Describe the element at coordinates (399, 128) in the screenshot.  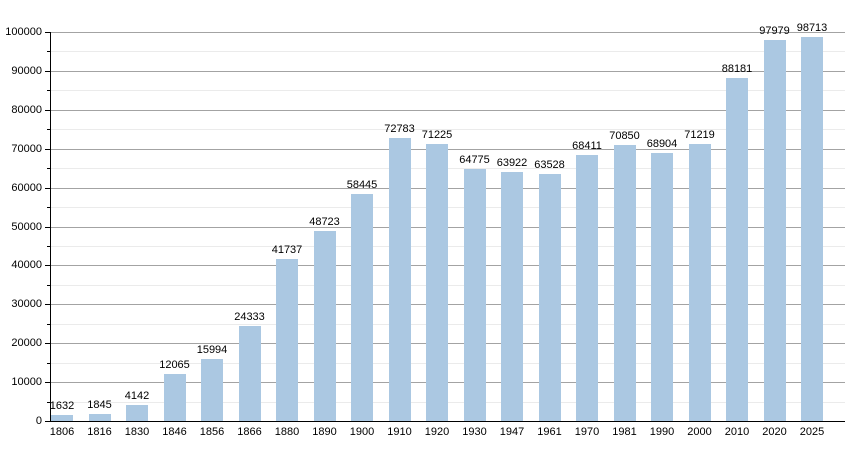
I see `bar-value-label: 72783` at that location.